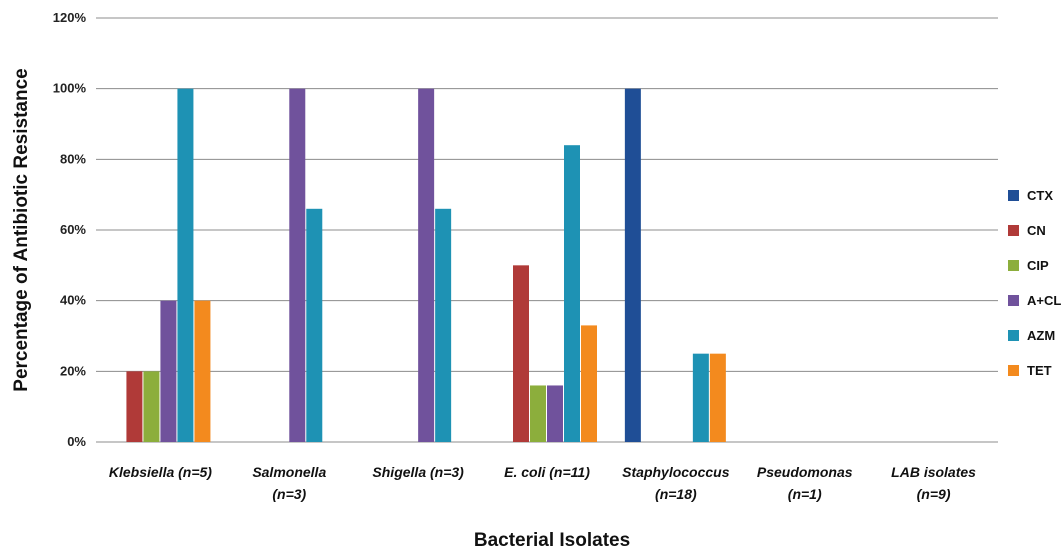 Image resolution: width=1064 pixels, height=550 pixels. I want to click on legend-label: TET, so click(1039, 370).